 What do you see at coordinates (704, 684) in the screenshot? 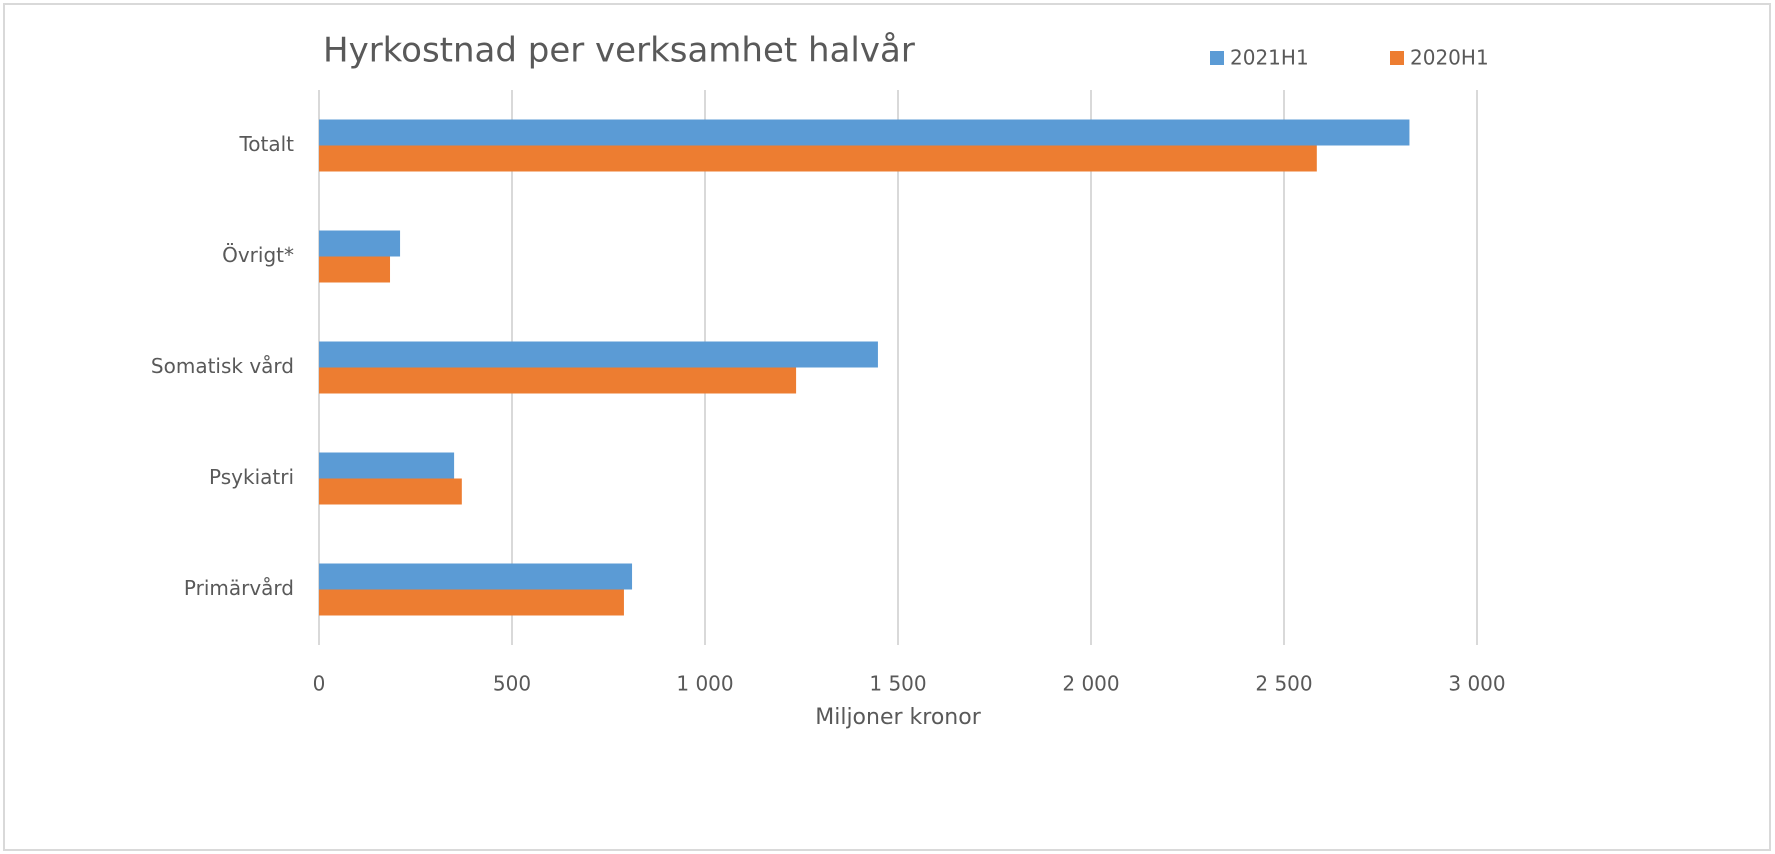
I see `x-tick-label: 1 000` at bounding box center [704, 684].